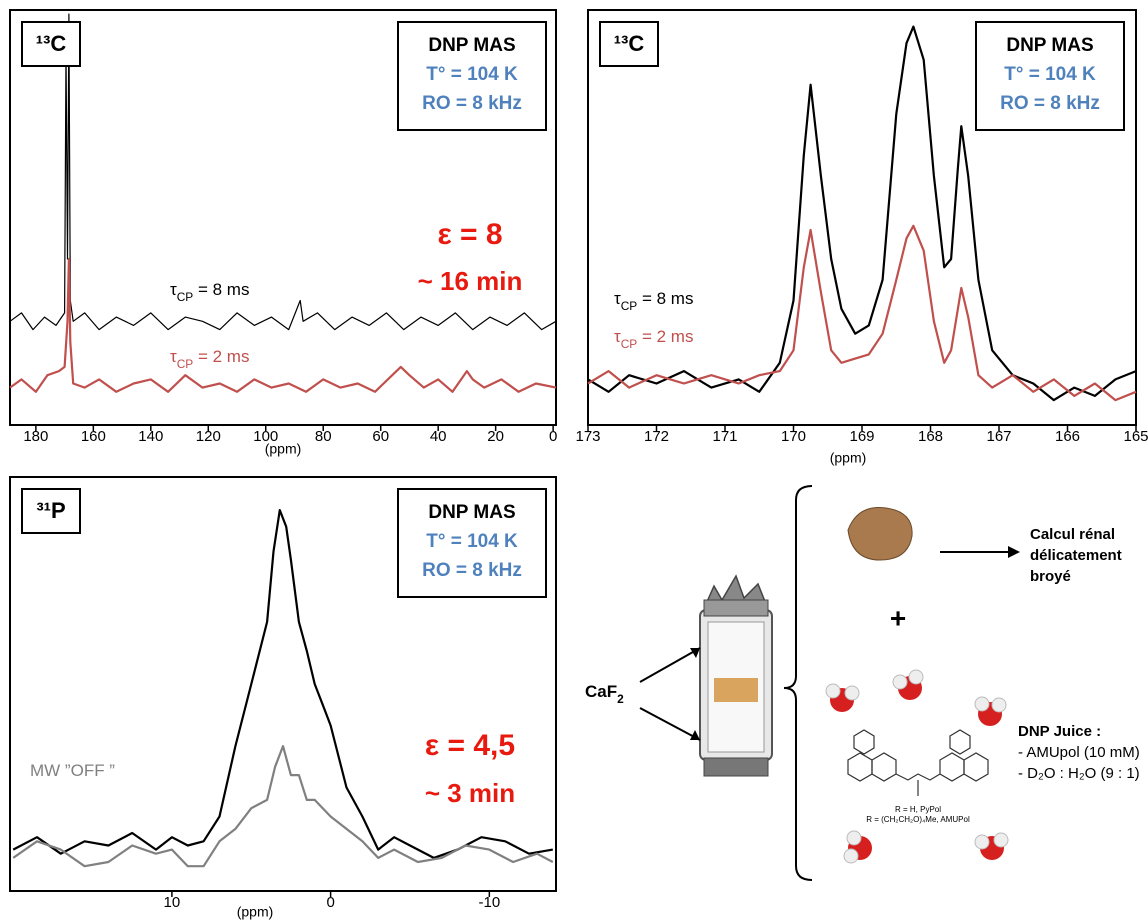 The image size is (1148, 921). Describe the element at coordinates (587, 436) in the screenshot. I see `x-tick-label: 173` at that location.